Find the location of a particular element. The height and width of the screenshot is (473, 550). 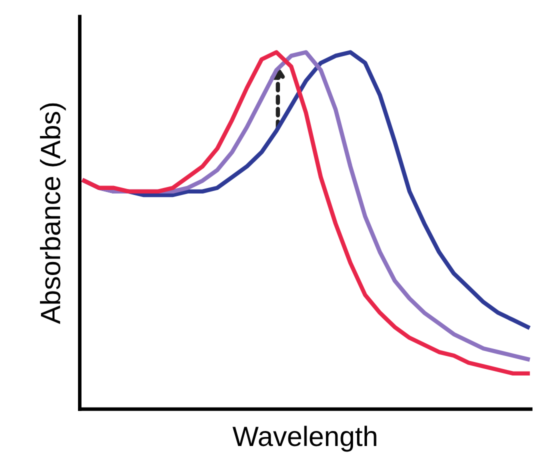

x-axis-title: Wavelength is located at coordinates (304, 439).